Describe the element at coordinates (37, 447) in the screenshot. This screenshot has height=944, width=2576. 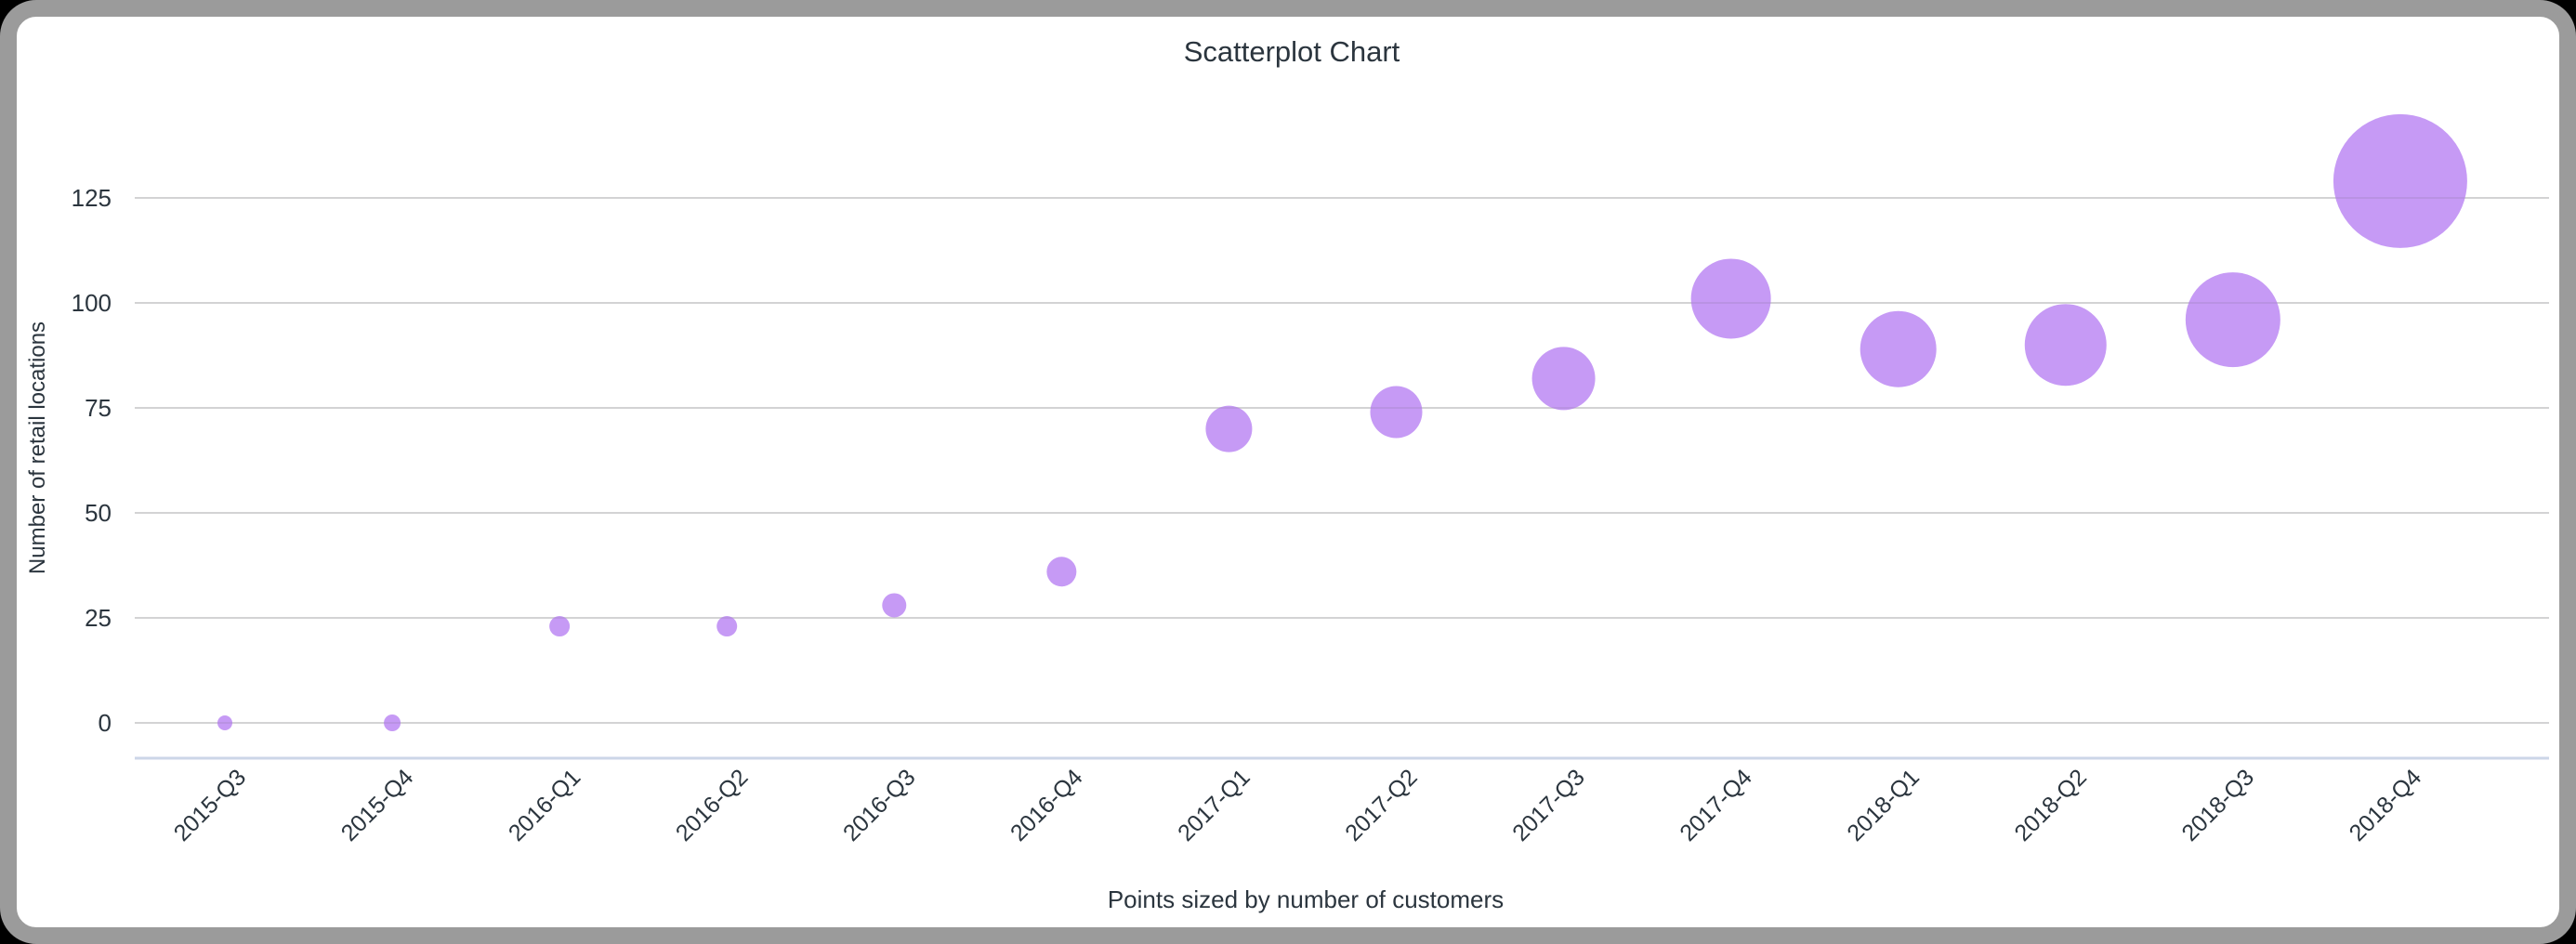
I see `y-axis-title: Number of retail locations` at that location.